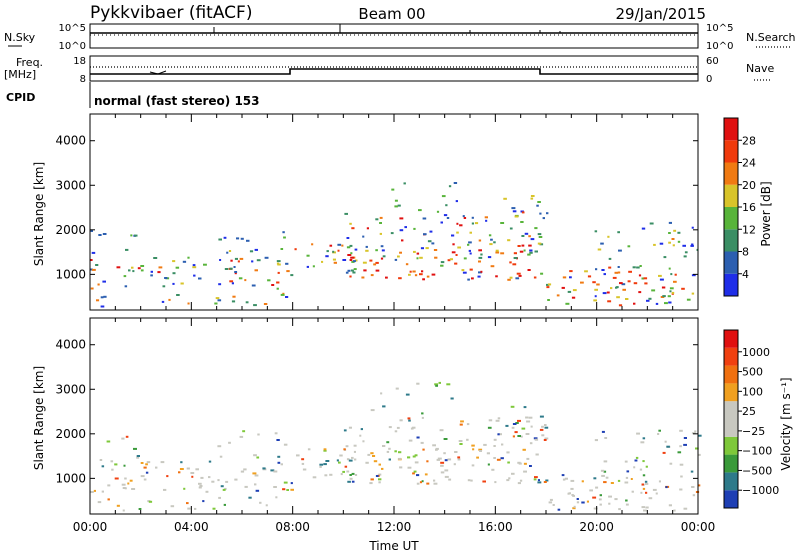 The height and width of the screenshot is (554, 800). I want to click on velocity-colorbar-label: Velocity [m s⁻¹], so click(786, 423).